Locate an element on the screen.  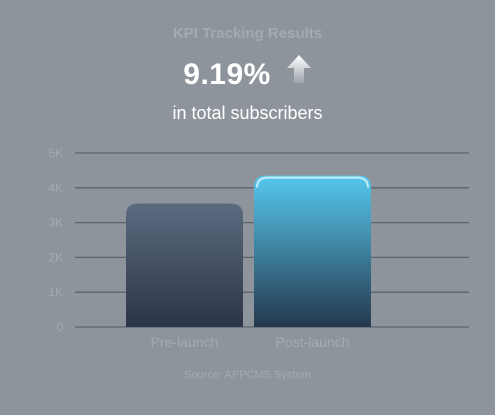
y-tick-label: 3K is located at coordinates (55, 223).